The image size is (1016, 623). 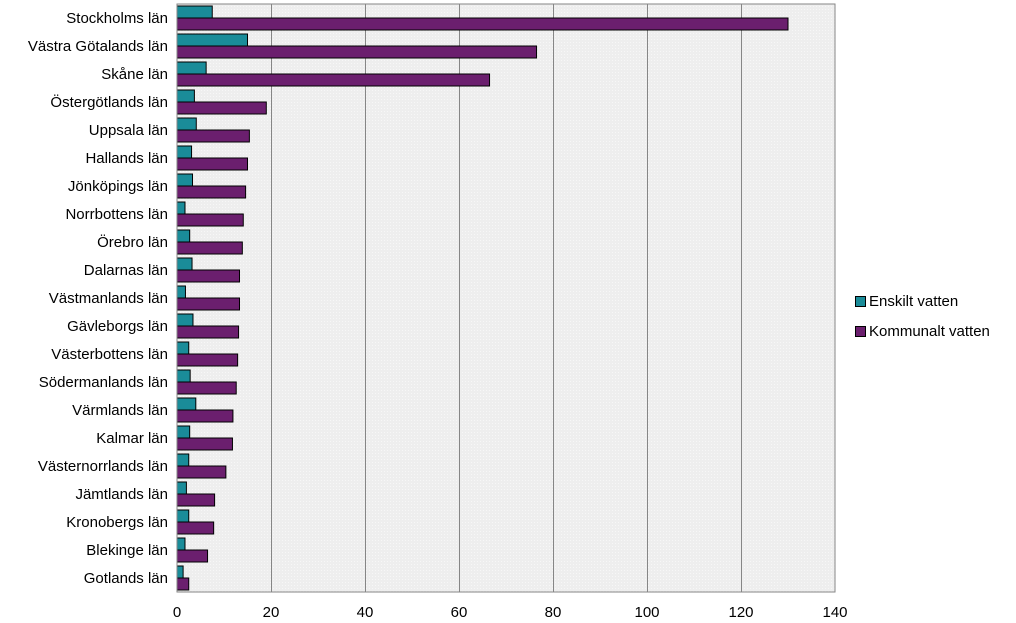 What do you see at coordinates (120, 410) in the screenshot?
I see `category-label: Värmlands län` at bounding box center [120, 410].